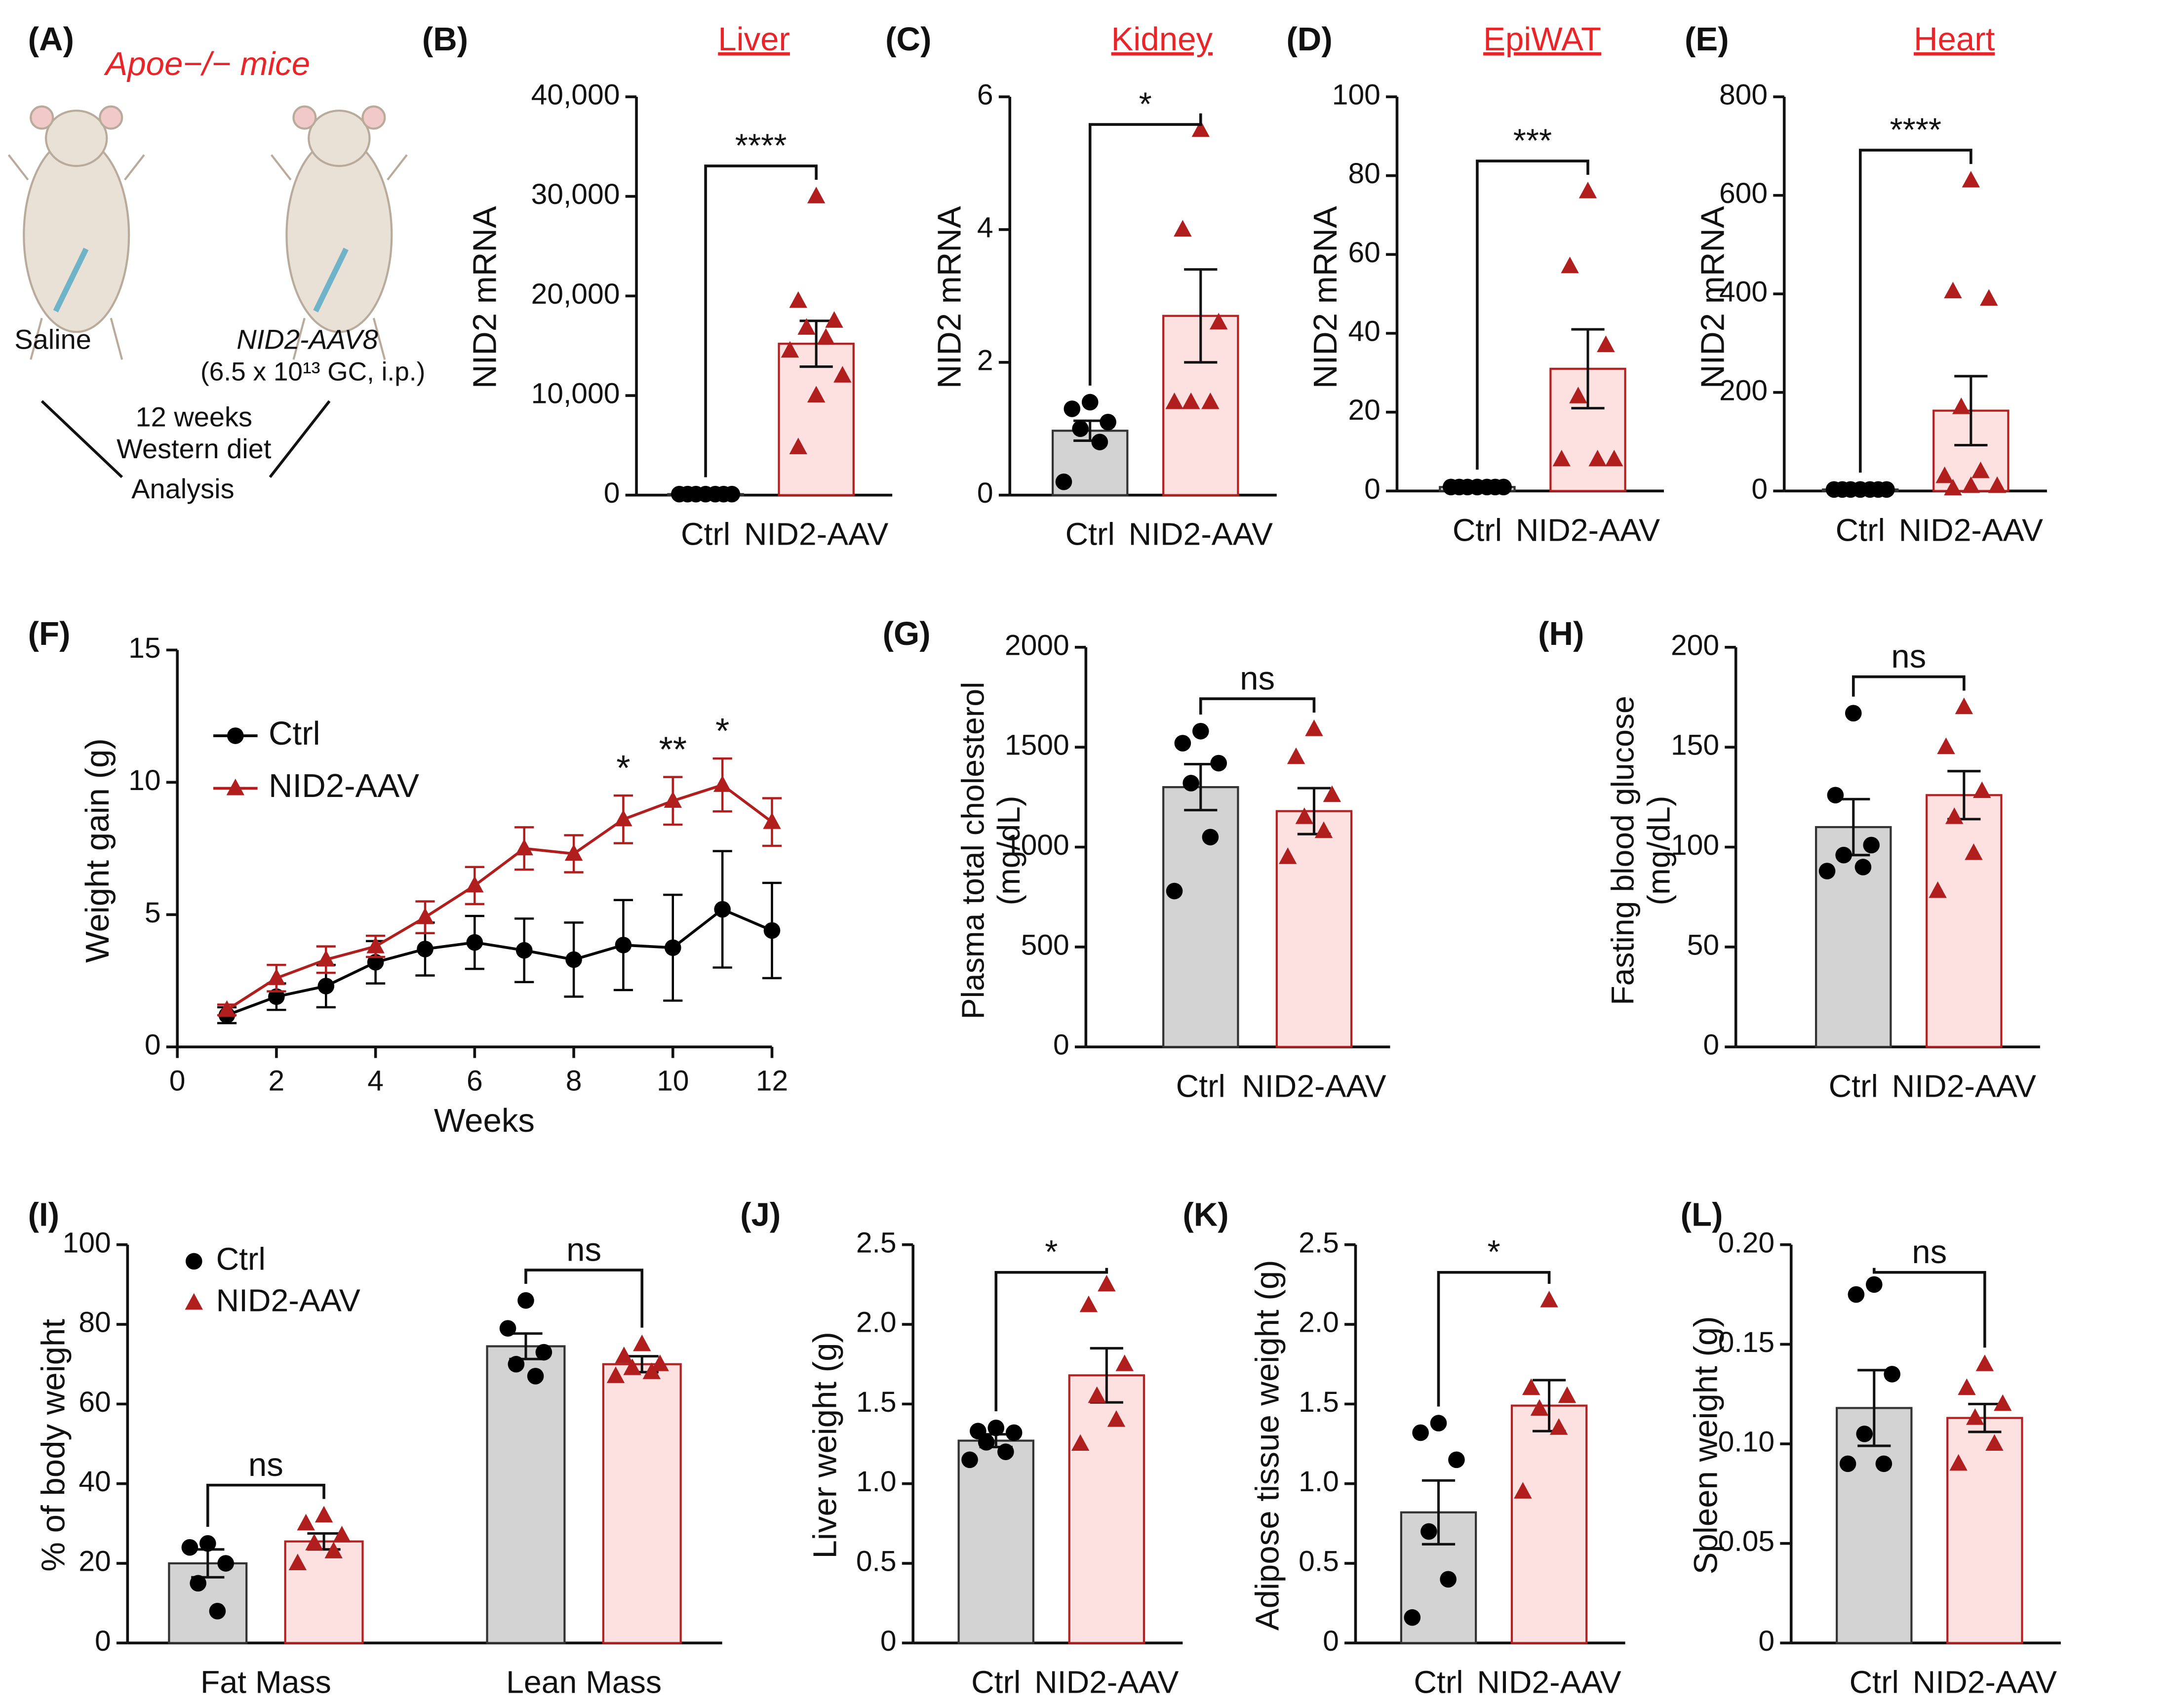  Describe the element at coordinates (1743, 292) in the screenshot. I see `y-tick-label: 400` at that location.